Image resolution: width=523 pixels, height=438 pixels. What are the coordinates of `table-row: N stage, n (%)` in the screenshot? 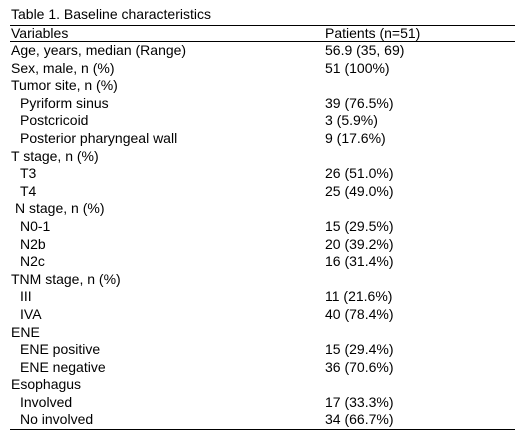 It's located at (262, 209).